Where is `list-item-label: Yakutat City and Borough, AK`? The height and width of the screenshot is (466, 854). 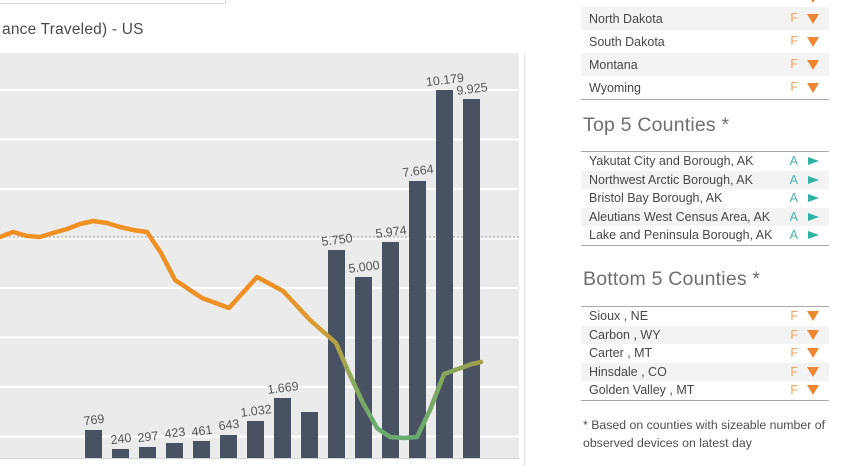 list-item-label: Yakutat City and Borough, AK is located at coordinates (671, 161).